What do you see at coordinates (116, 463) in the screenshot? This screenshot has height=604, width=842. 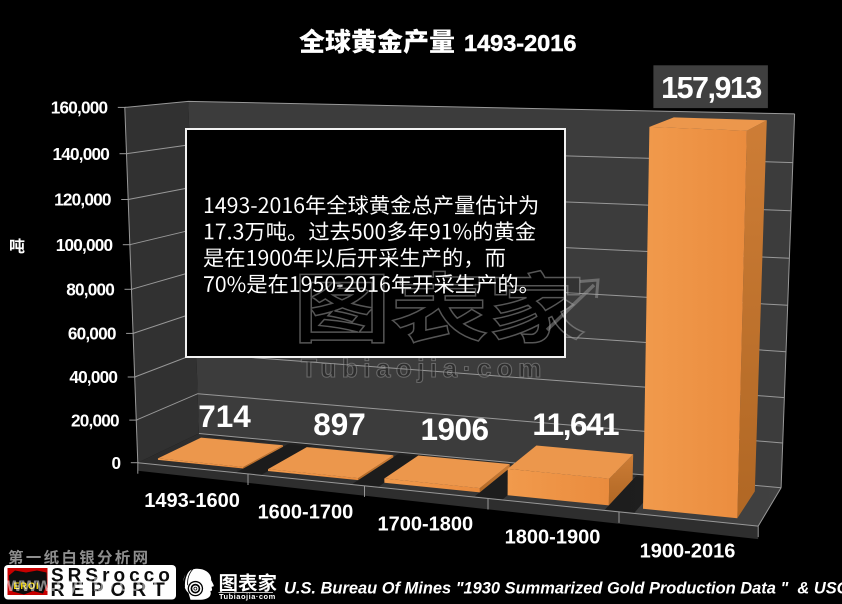 I see `svg-text: 0` at bounding box center [116, 463].